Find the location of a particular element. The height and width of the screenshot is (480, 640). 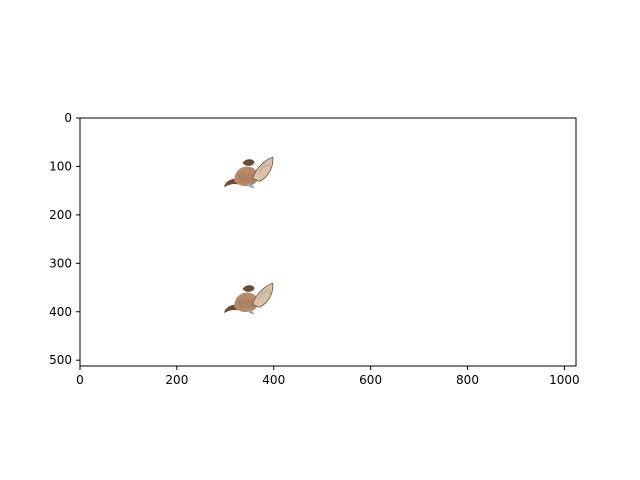

x-tick-label: 600 is located at coordinates (370, 380).